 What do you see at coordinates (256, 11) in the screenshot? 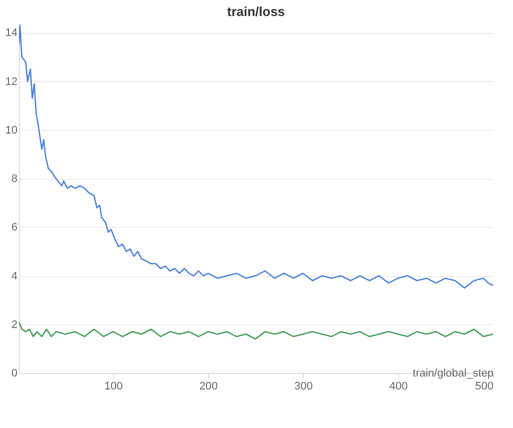
I see `chart-title: train/loss` at bounding box center [256, 11].